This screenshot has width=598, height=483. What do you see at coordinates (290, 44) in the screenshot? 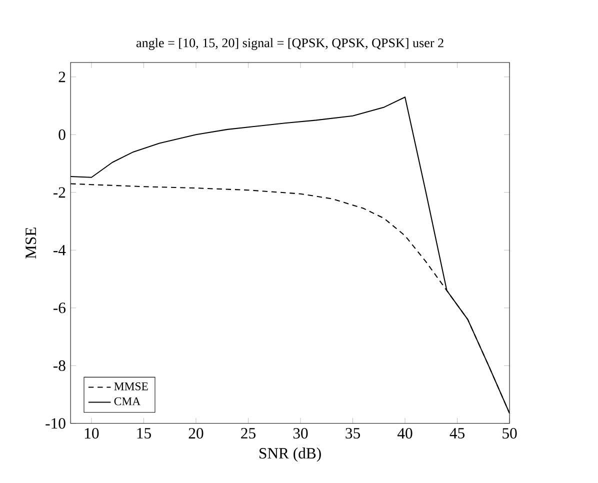
I see `chart-title: angle = [10, 15, 20] signal = [QPSK, QPSK, QPSK] user 2` at bounding box center [290, 44].